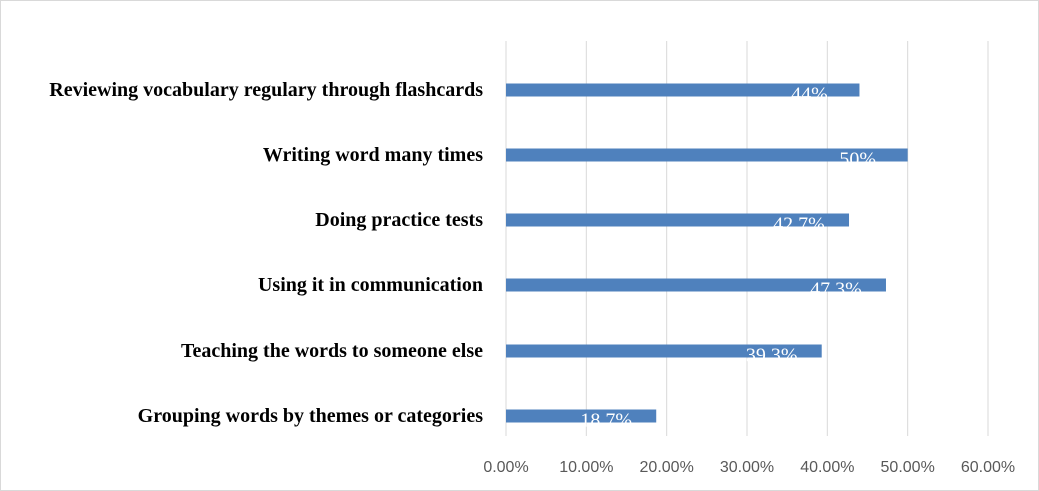 The image size is (1039, 491). Describe the element at coordinates (606, 421) in the screenshot. I see `value-label: 18.7%` at that location.